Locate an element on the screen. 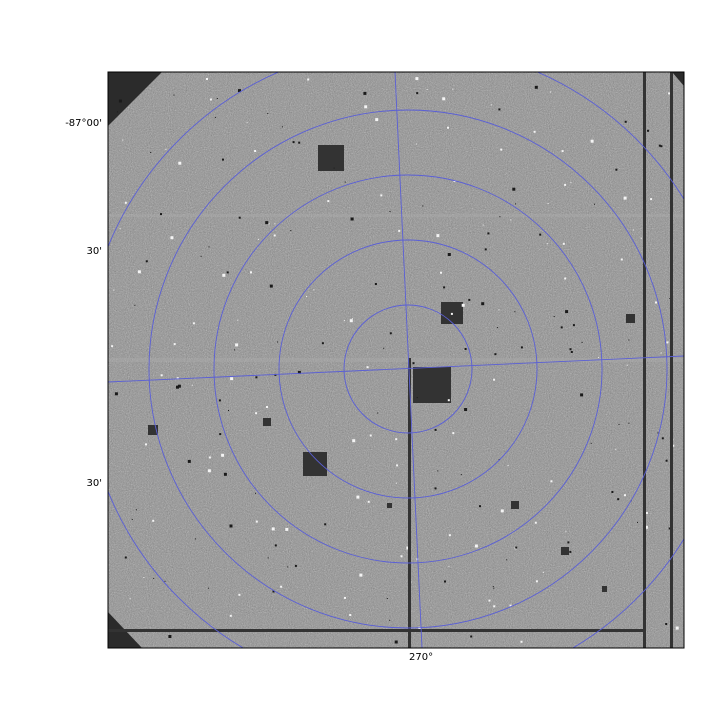 The height and width of the screenshot is (724, 720). bad-column is located at coordinates (671, 360).